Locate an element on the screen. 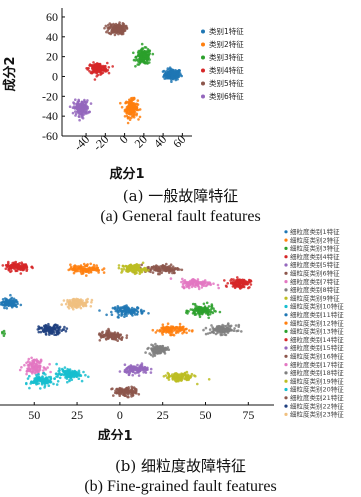 Image resolution: width=361 pixels, height=497 pixels. legend-label: 细粒度类别20特征 is located at coordinates (317, 389).